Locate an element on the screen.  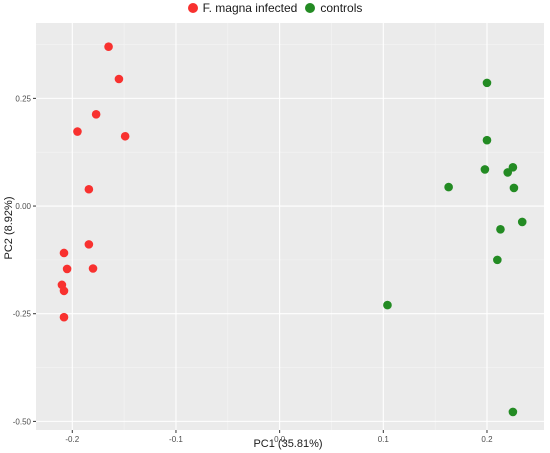
legend-item-infected: F. magna infected is located at coordinates (242, 8).